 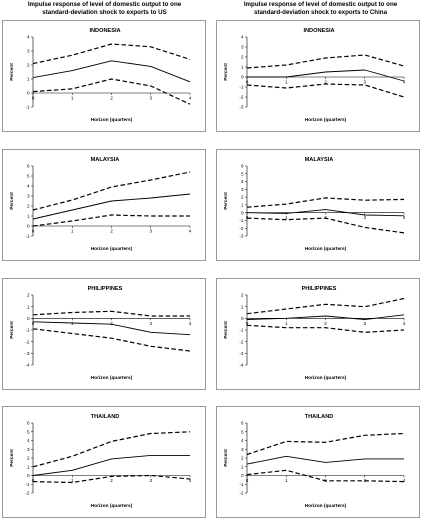 What do you see at coordinates (319, 160) in the screenshot?
I see `chart-title: MALAYSIA` at bounding box center [319, 160].